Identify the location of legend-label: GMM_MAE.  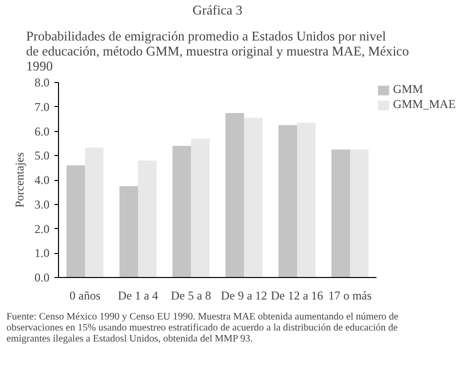
(424, 104).